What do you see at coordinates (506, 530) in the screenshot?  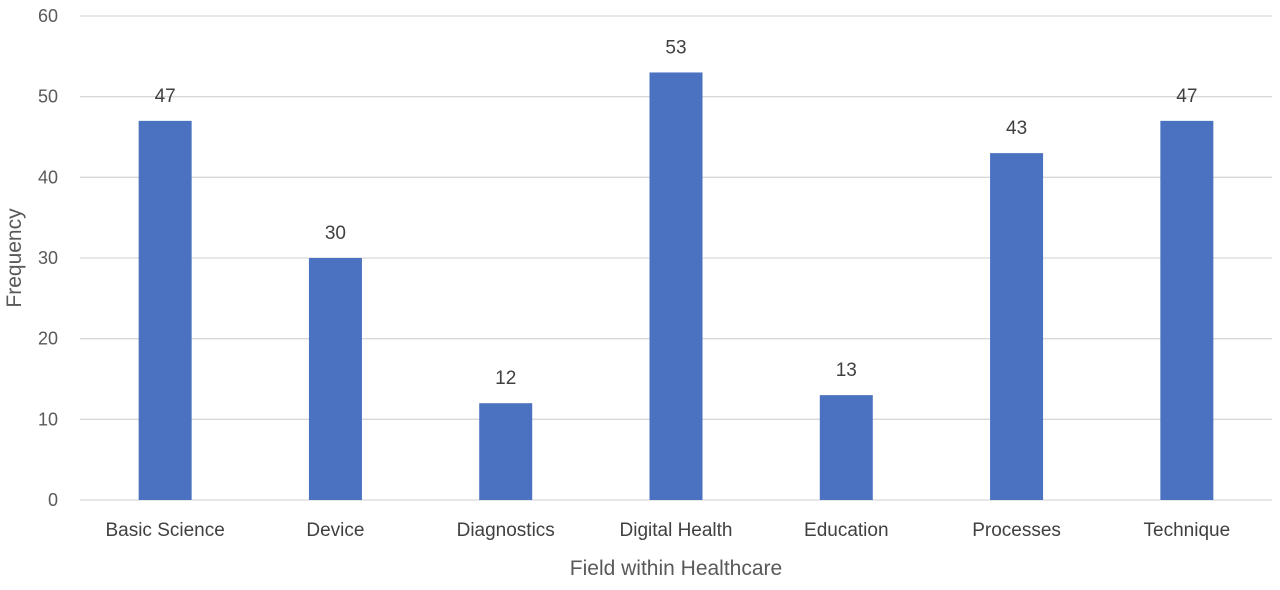 I see `x-category-label: Diagnostics` at bounding box center [506, 530].